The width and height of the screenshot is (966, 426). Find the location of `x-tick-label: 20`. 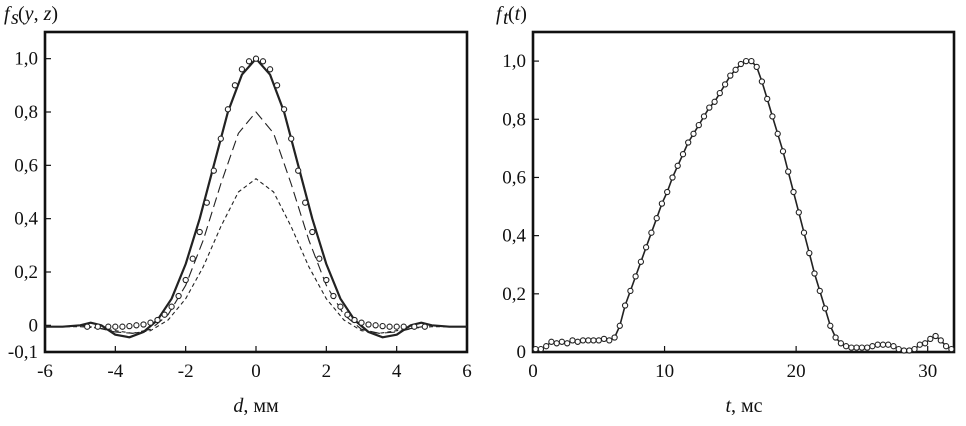

x-tick-label: 20 is located at coordinates (796, 371).